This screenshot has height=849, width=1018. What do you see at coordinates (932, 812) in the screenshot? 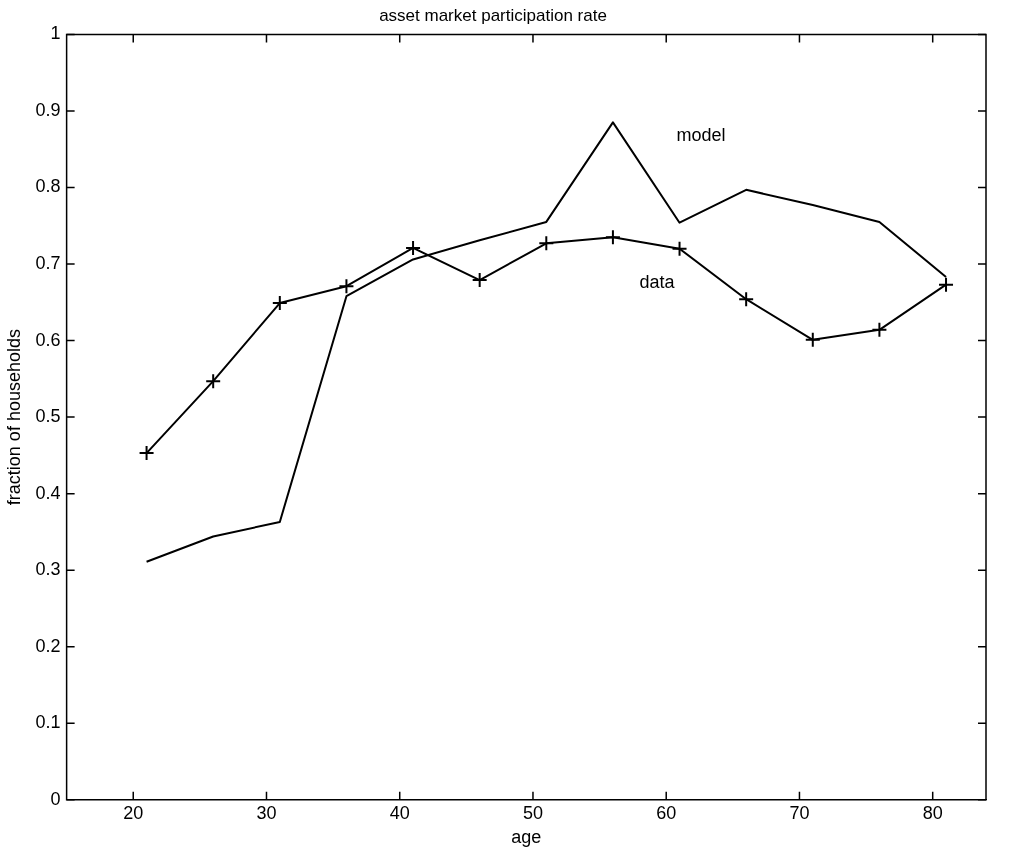
I see `x-tick-label: 80` at bounding box center [932, 812].